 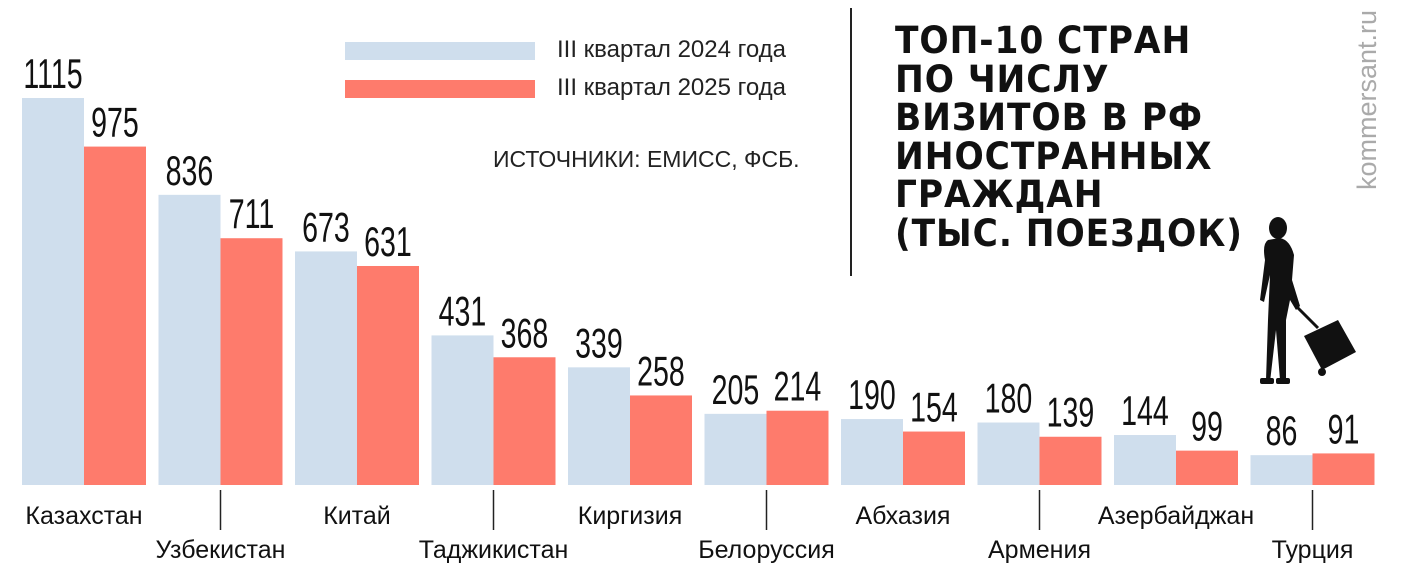 I want to click on data-label: 139, so click(x=1071, y=412).